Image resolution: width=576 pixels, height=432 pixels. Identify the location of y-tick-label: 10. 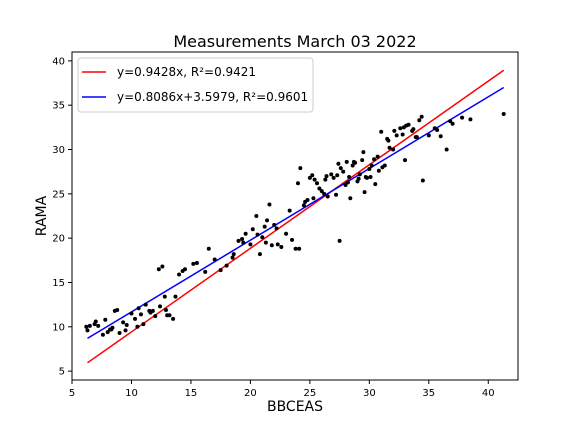
(58, 327).